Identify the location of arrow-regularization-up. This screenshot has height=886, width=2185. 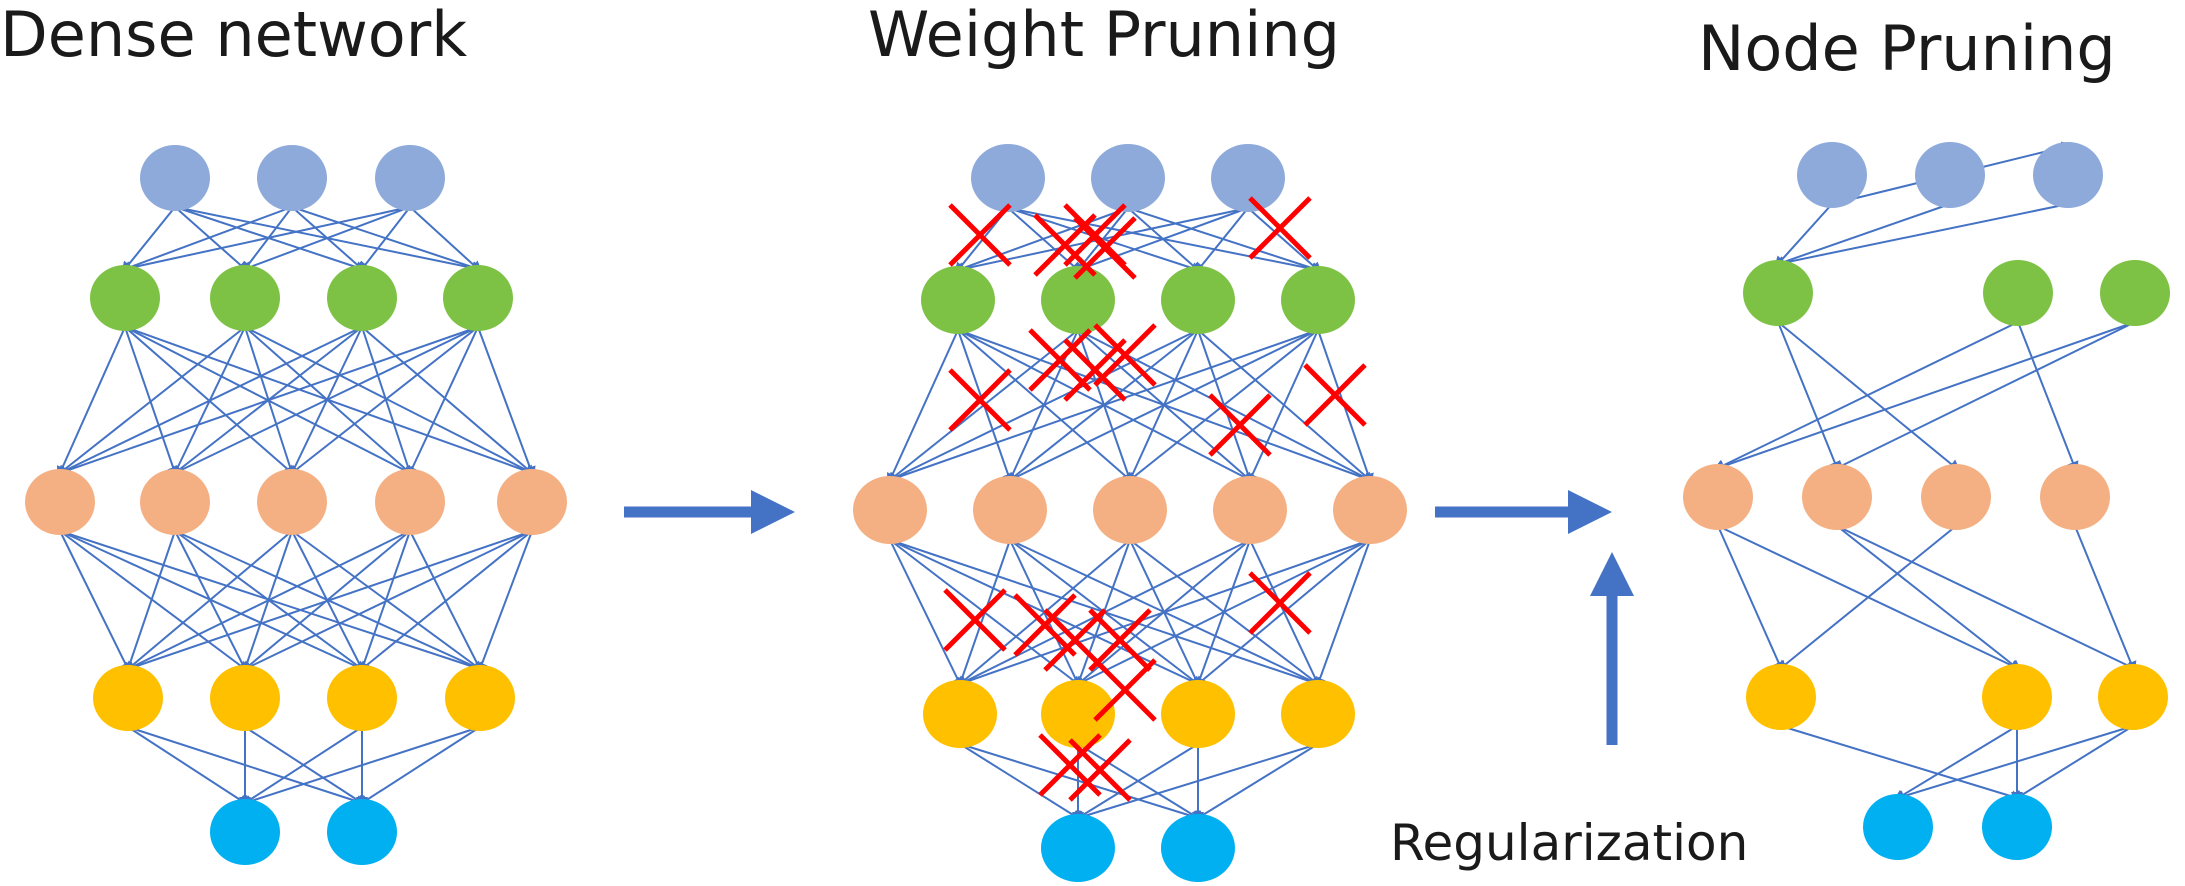
(1612, 648).